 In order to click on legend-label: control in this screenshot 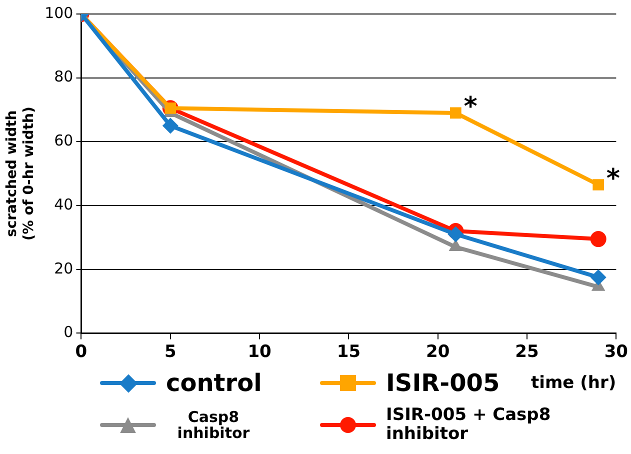, I will do `click(214, 383)`.